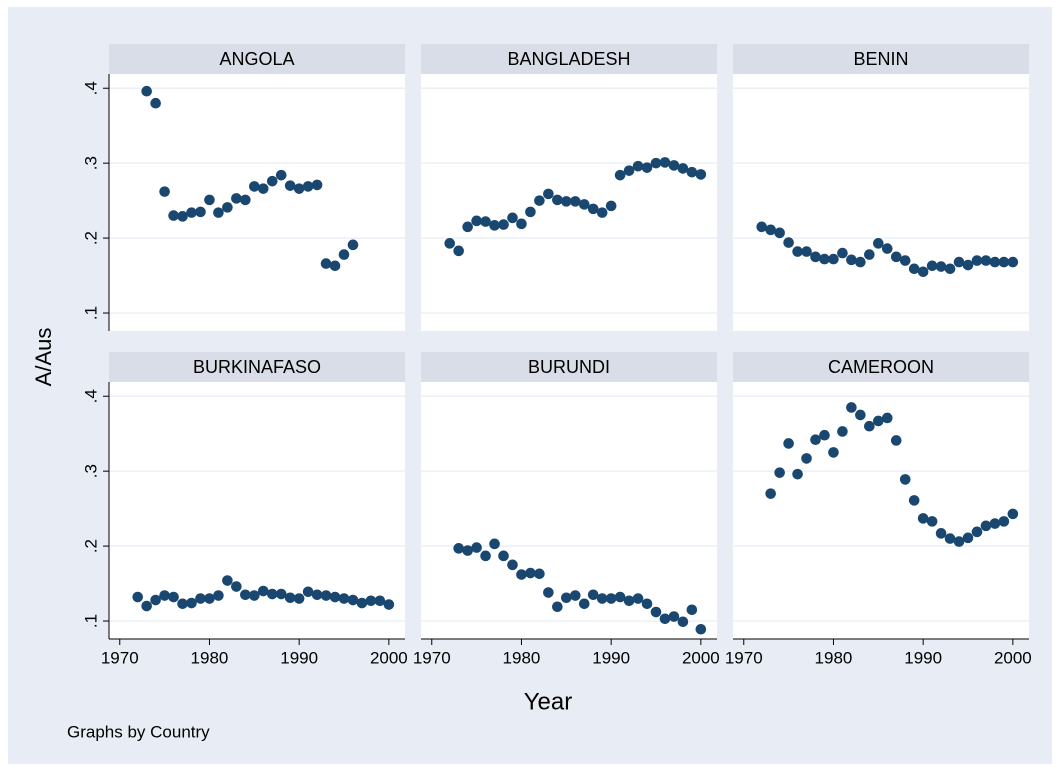 The image size is (1060, 771). What do you see at coordinates (90, 546) in the screenshot?
I see `y-tick-label: .2` at bounding box center [90, 546].